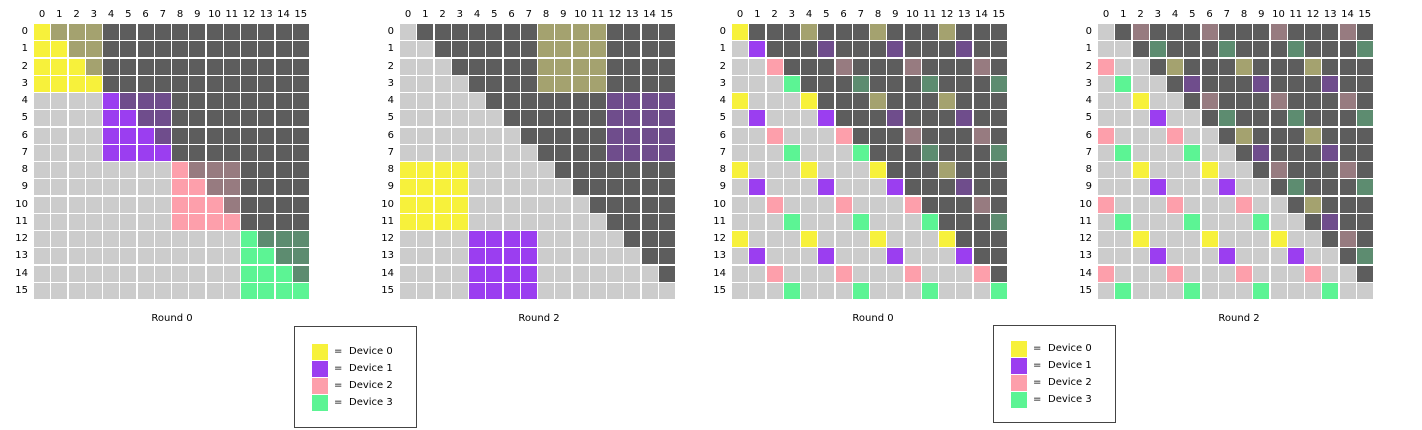 Image resolution: width=1422 pixels, height=430 pixels. Describe the element at coordinates (667, 14) in the screenshot. I see `column-index-label: 15` at that location.